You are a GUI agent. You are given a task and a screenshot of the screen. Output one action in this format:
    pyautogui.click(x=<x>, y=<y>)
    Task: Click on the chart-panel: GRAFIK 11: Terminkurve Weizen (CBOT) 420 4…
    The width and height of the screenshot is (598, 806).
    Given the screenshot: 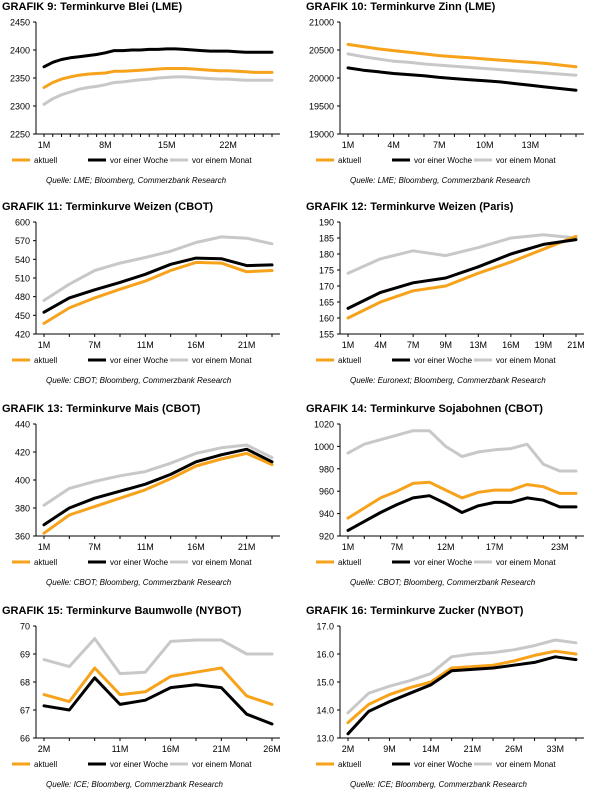 What is the action you would take?
    pyautogui.click(x=145, y=299)
    